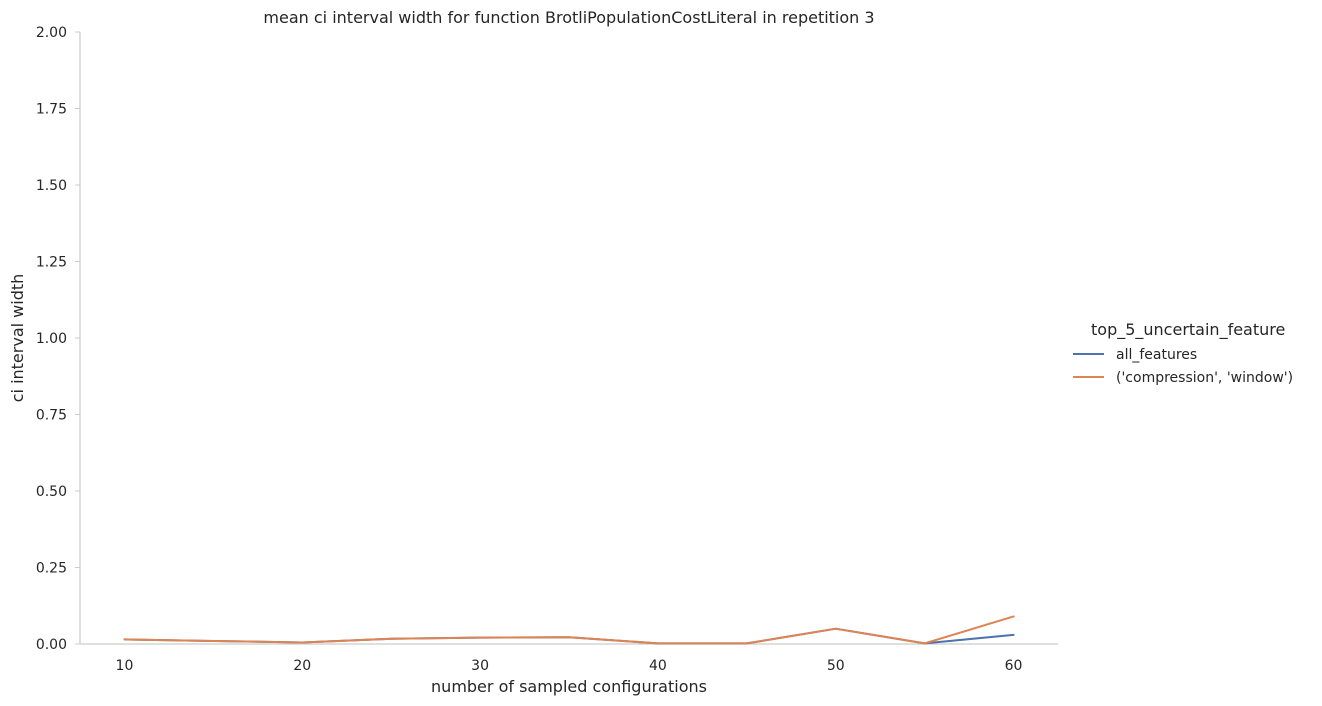  What do you see at coordinates (51, 645) in the screenshot?
I see `y-tick-label: 0.00` at bounding box center [51, 645].